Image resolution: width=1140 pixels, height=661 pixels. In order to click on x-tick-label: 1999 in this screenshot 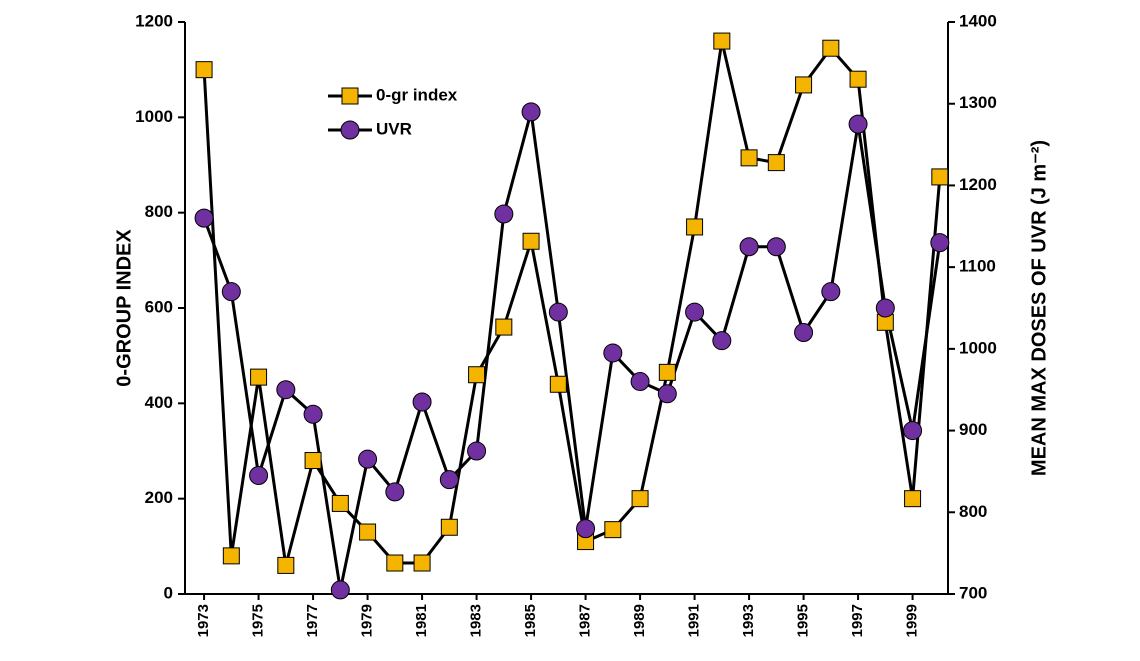, I will do `click(912, 620)`.